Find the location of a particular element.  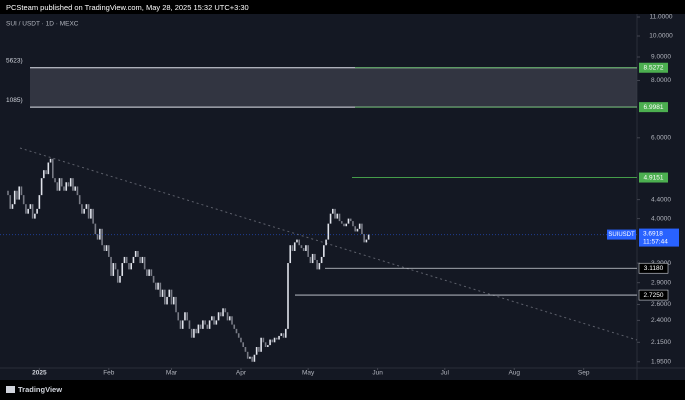

price-label: 3.6918 is located at coordinates (653, 233).